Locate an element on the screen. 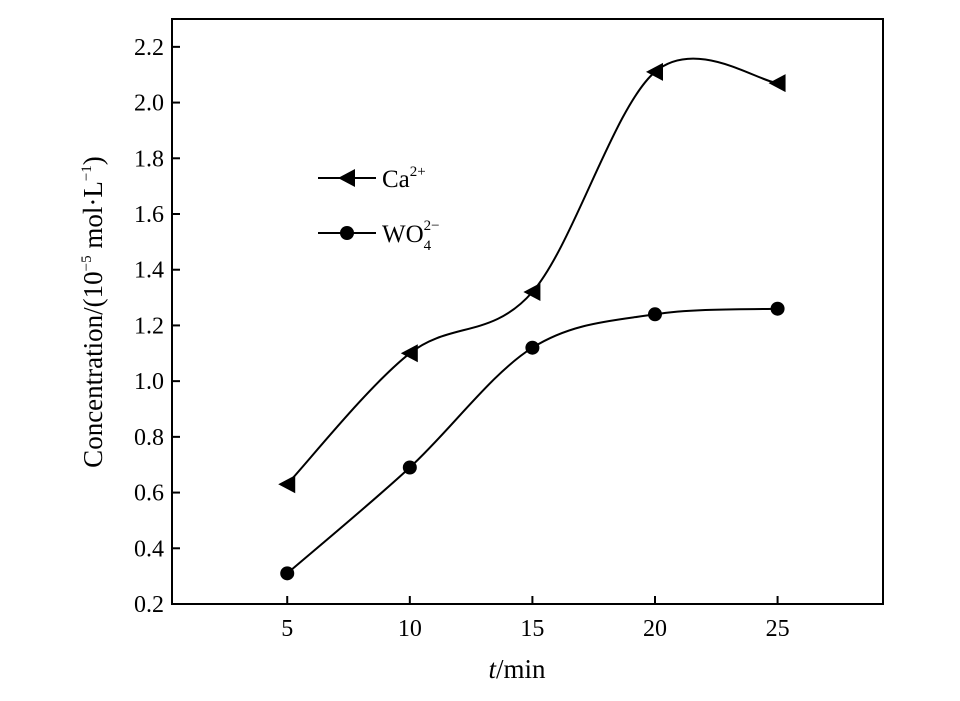 The height and width of the screenshot is (701, 960). y-axis-title-exponent-2: −1 is located at coordinates (87, 173).